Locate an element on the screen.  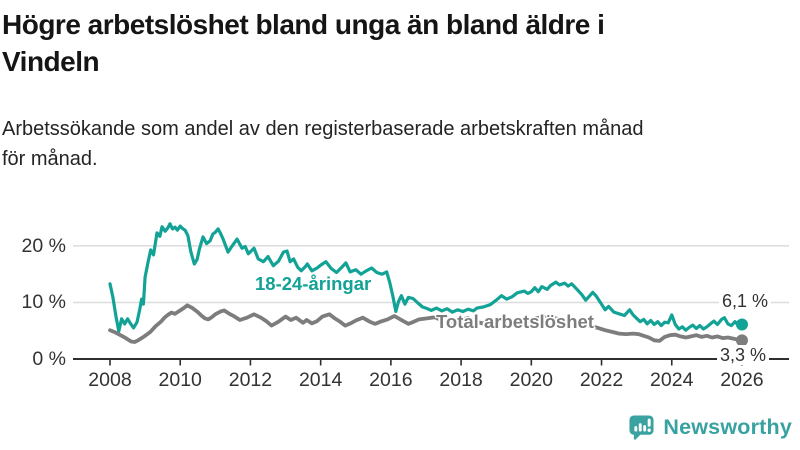
x-tick-label-2008: 2008 is located at coordinates (110, 380).